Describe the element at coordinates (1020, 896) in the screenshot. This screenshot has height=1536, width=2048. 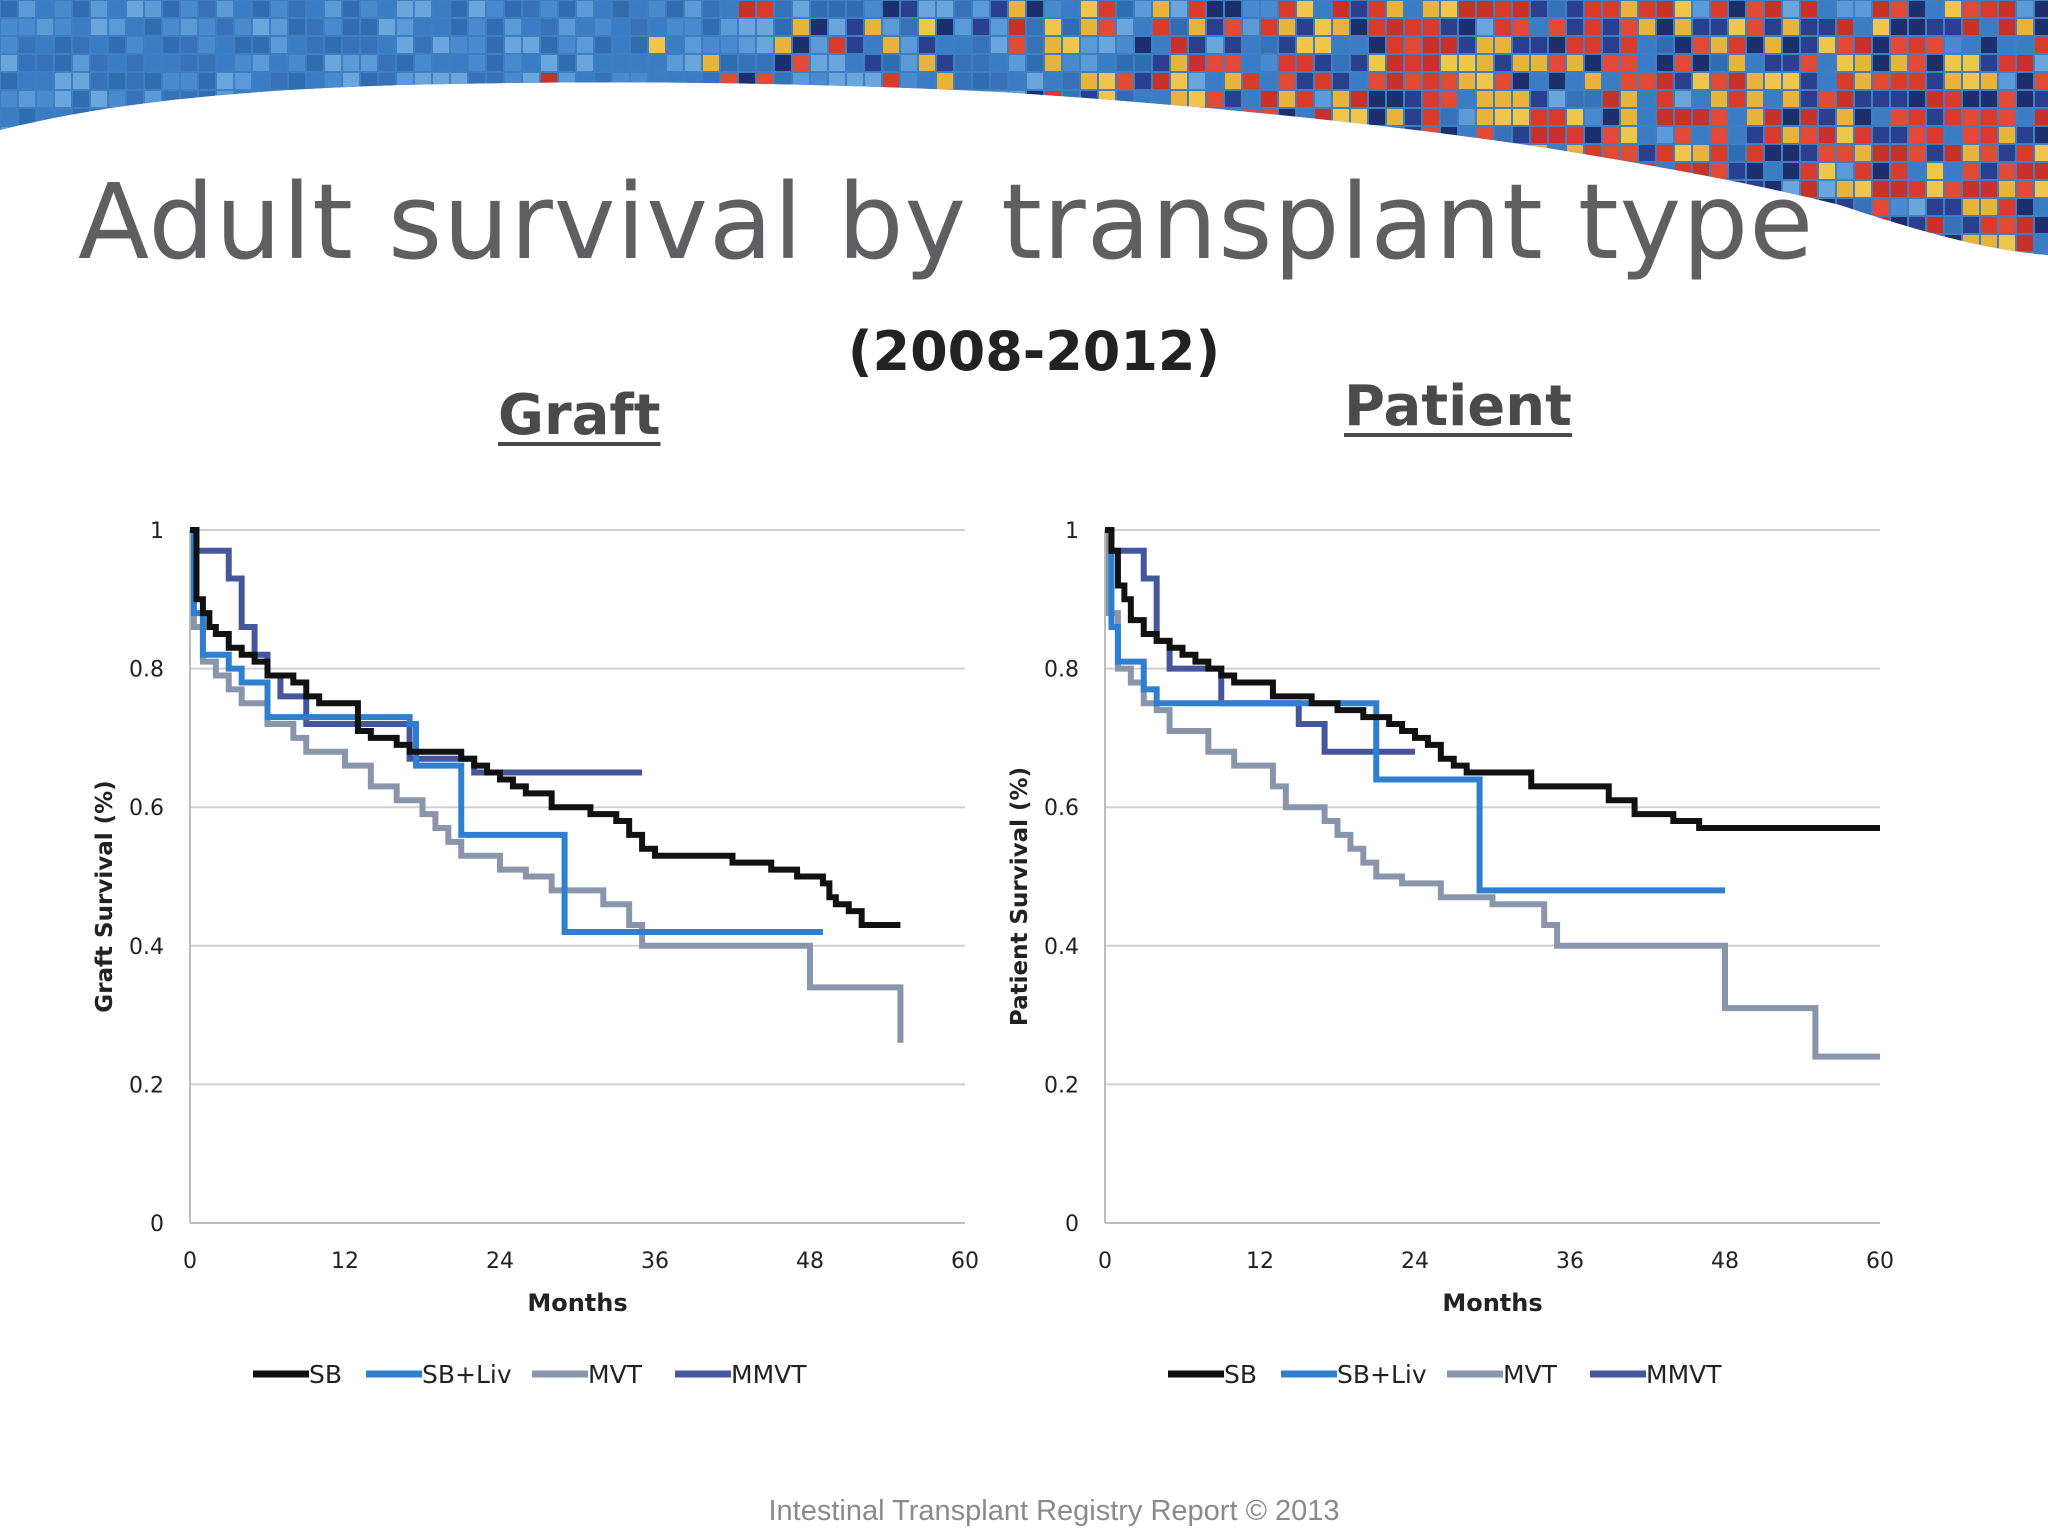
I see `y-axis-title: Patient Survival (%)` at that location.